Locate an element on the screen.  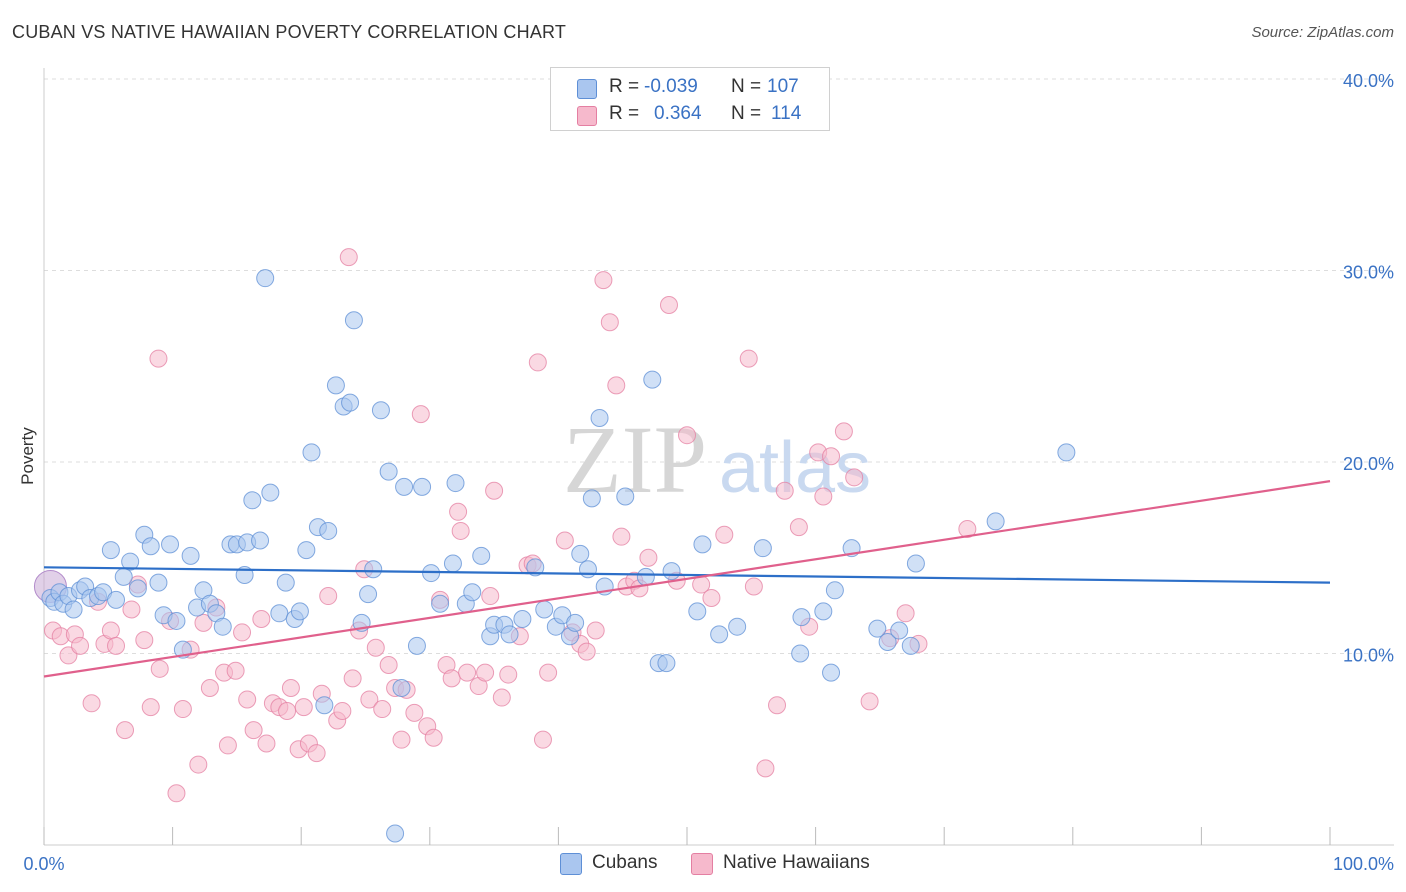
legend-swatch-cubans is located at coordinates (587, 89).